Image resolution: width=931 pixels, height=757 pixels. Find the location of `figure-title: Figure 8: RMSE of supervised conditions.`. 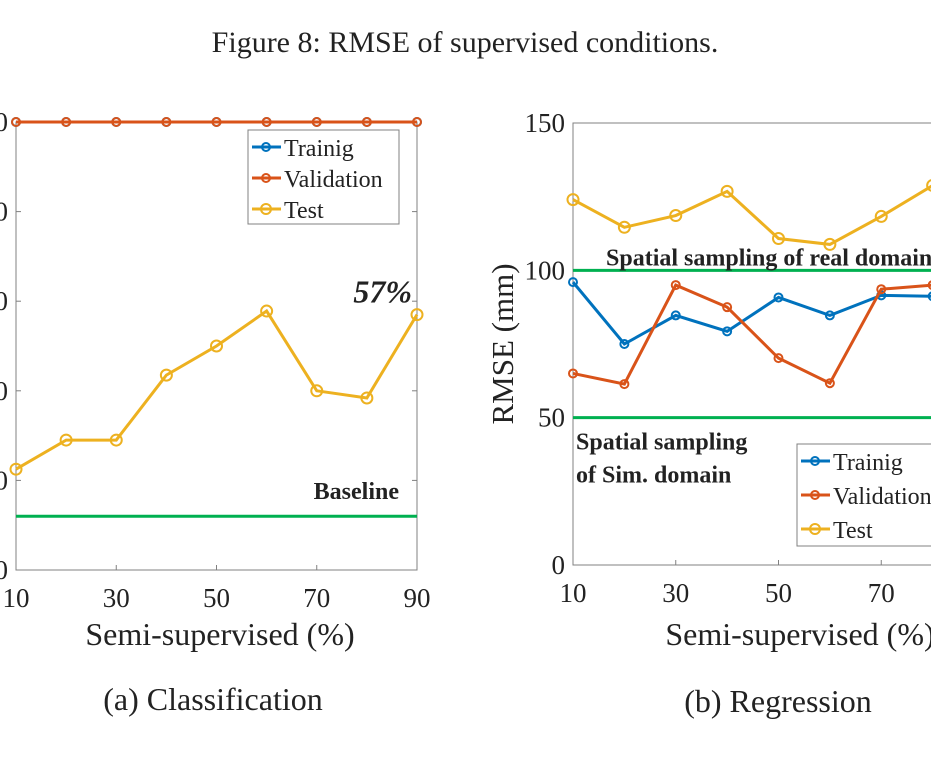

figure-title: Figure 8: RMSE of supervised conditions. is located at coordinates (465, 42).